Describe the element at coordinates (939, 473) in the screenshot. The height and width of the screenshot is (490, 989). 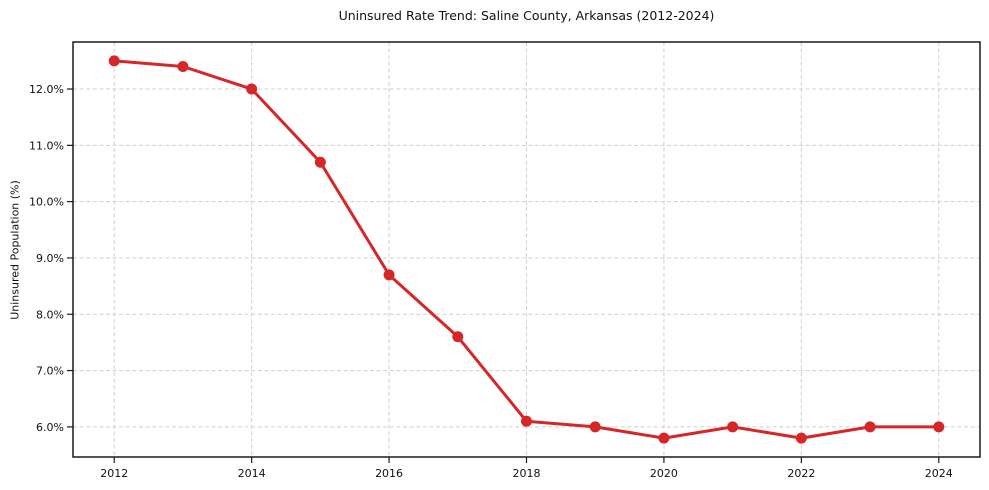
I see `x-tick-label: 2024` at that location.